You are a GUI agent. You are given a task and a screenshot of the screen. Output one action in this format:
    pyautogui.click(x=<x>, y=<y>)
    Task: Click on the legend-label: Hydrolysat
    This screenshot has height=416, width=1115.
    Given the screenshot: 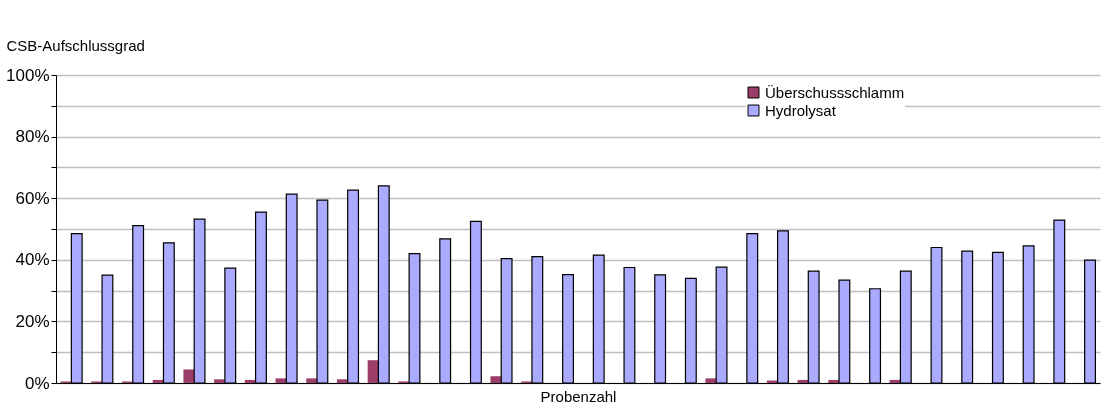 What is the action you would take?
    pyautogui.click(x=801, y=110)
    